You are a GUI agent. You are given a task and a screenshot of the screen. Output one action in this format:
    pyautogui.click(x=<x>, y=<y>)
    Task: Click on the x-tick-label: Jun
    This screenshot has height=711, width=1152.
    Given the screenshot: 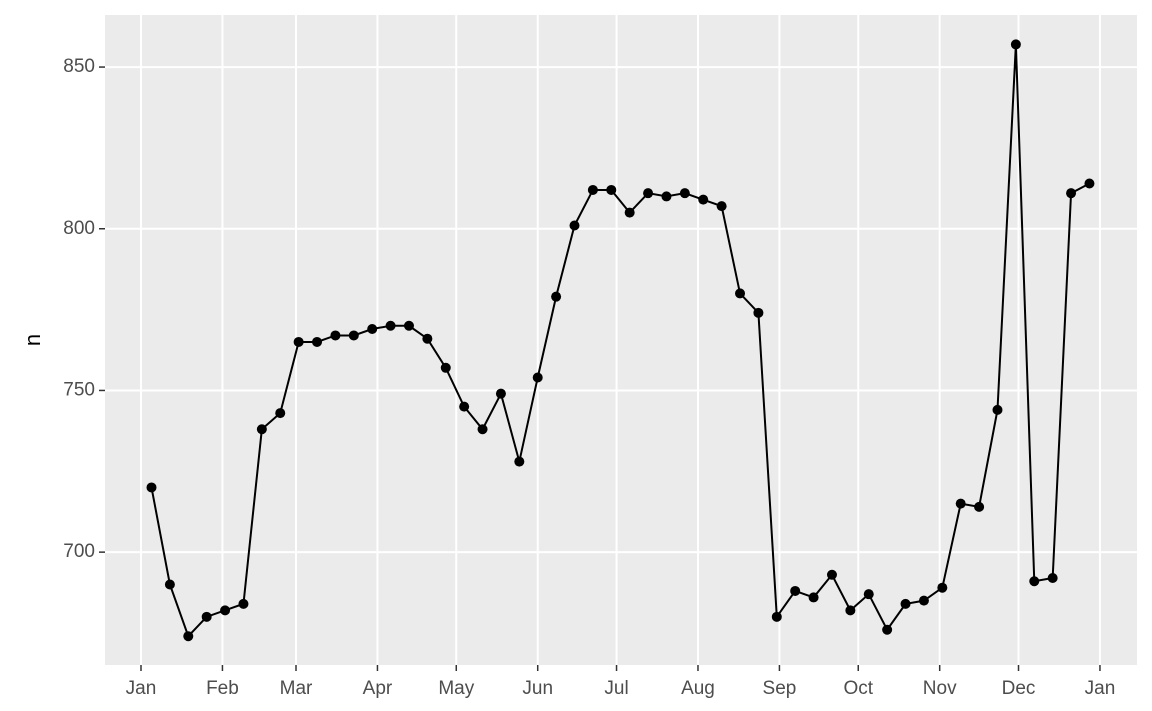 What is the action you would take?
    pyautogui.click(x=537, y=688)
    